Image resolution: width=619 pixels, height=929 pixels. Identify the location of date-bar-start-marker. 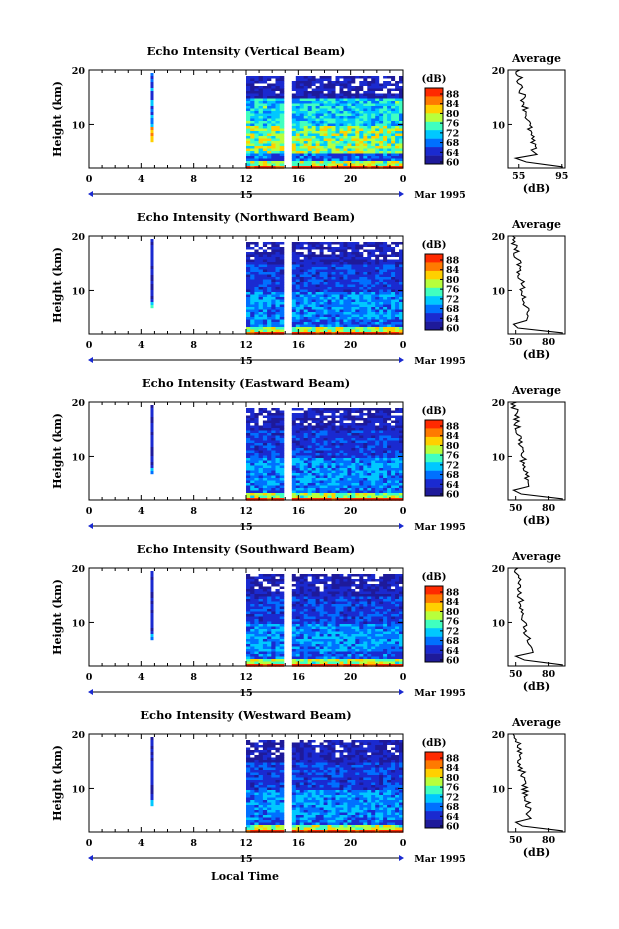
(90, 194).